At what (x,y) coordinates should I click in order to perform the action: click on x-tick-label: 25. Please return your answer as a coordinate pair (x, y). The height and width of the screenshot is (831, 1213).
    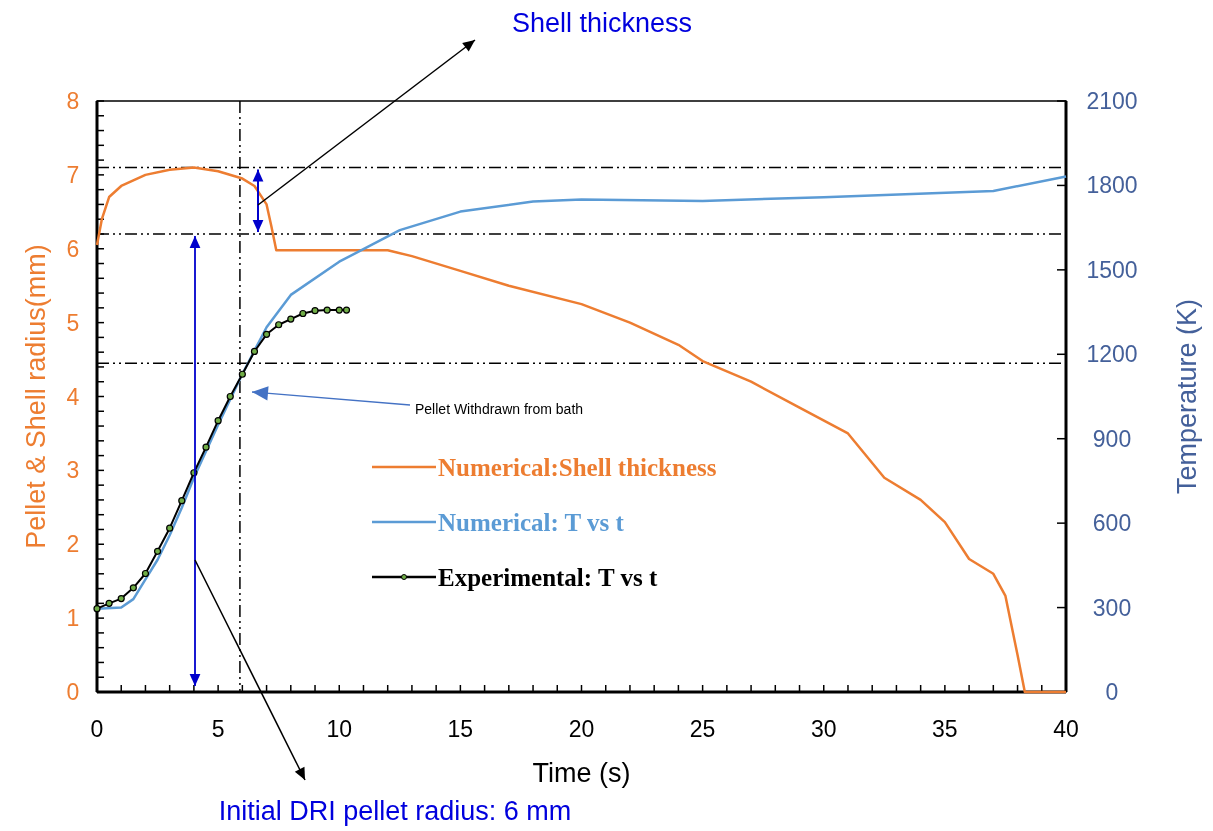
    Looking at the image, I should click on (702, 729).